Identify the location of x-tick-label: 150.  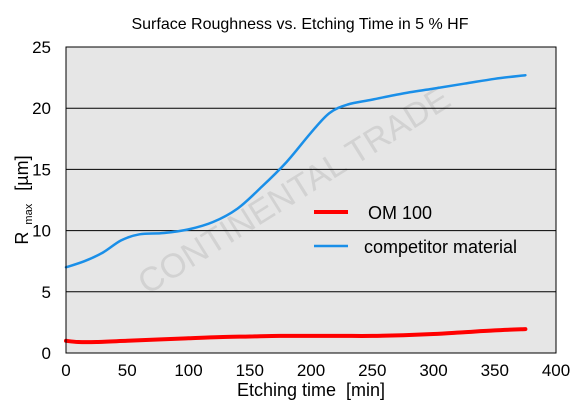
(250, 370).